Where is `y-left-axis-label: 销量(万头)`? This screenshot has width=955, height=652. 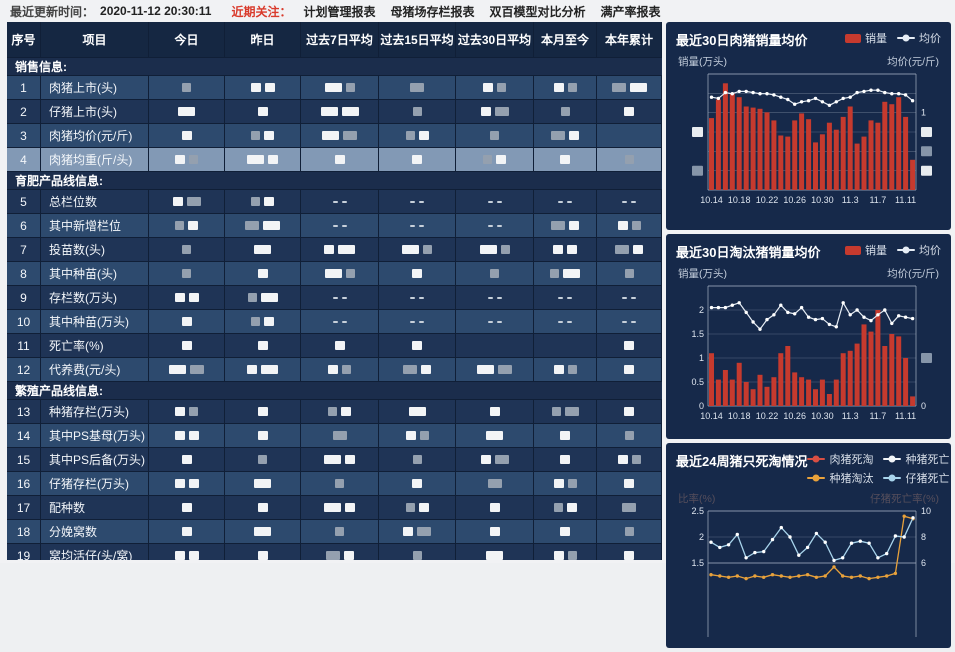 y-left-axis-label: 销量(万头) is located at coordinates (702, 62).